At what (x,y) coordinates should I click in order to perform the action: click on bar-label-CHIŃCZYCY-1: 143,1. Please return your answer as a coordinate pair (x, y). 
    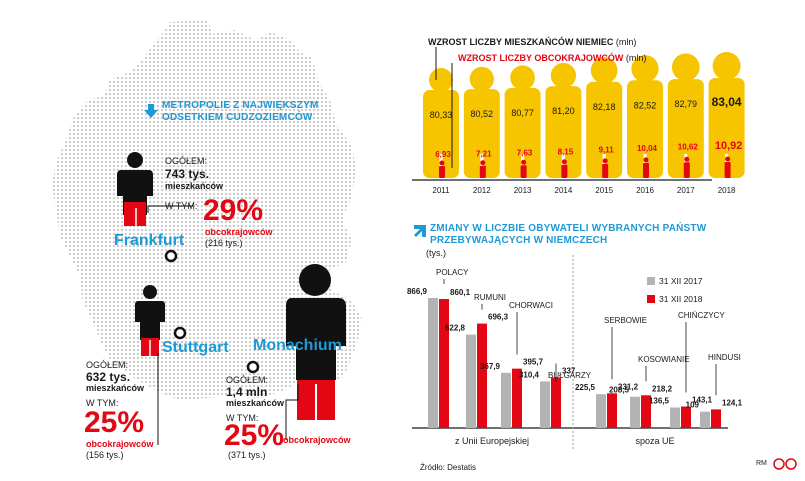
    Looking at the image, I should click on (702, 400).